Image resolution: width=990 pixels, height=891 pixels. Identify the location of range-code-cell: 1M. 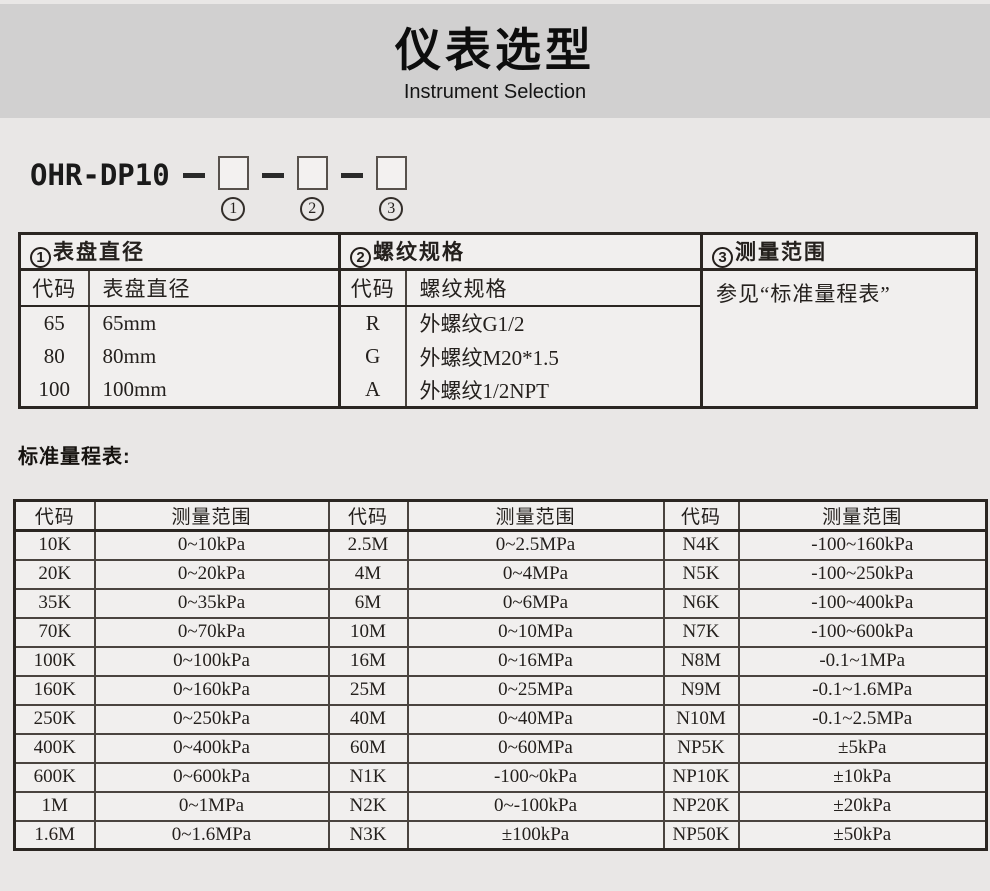
(54, 806).